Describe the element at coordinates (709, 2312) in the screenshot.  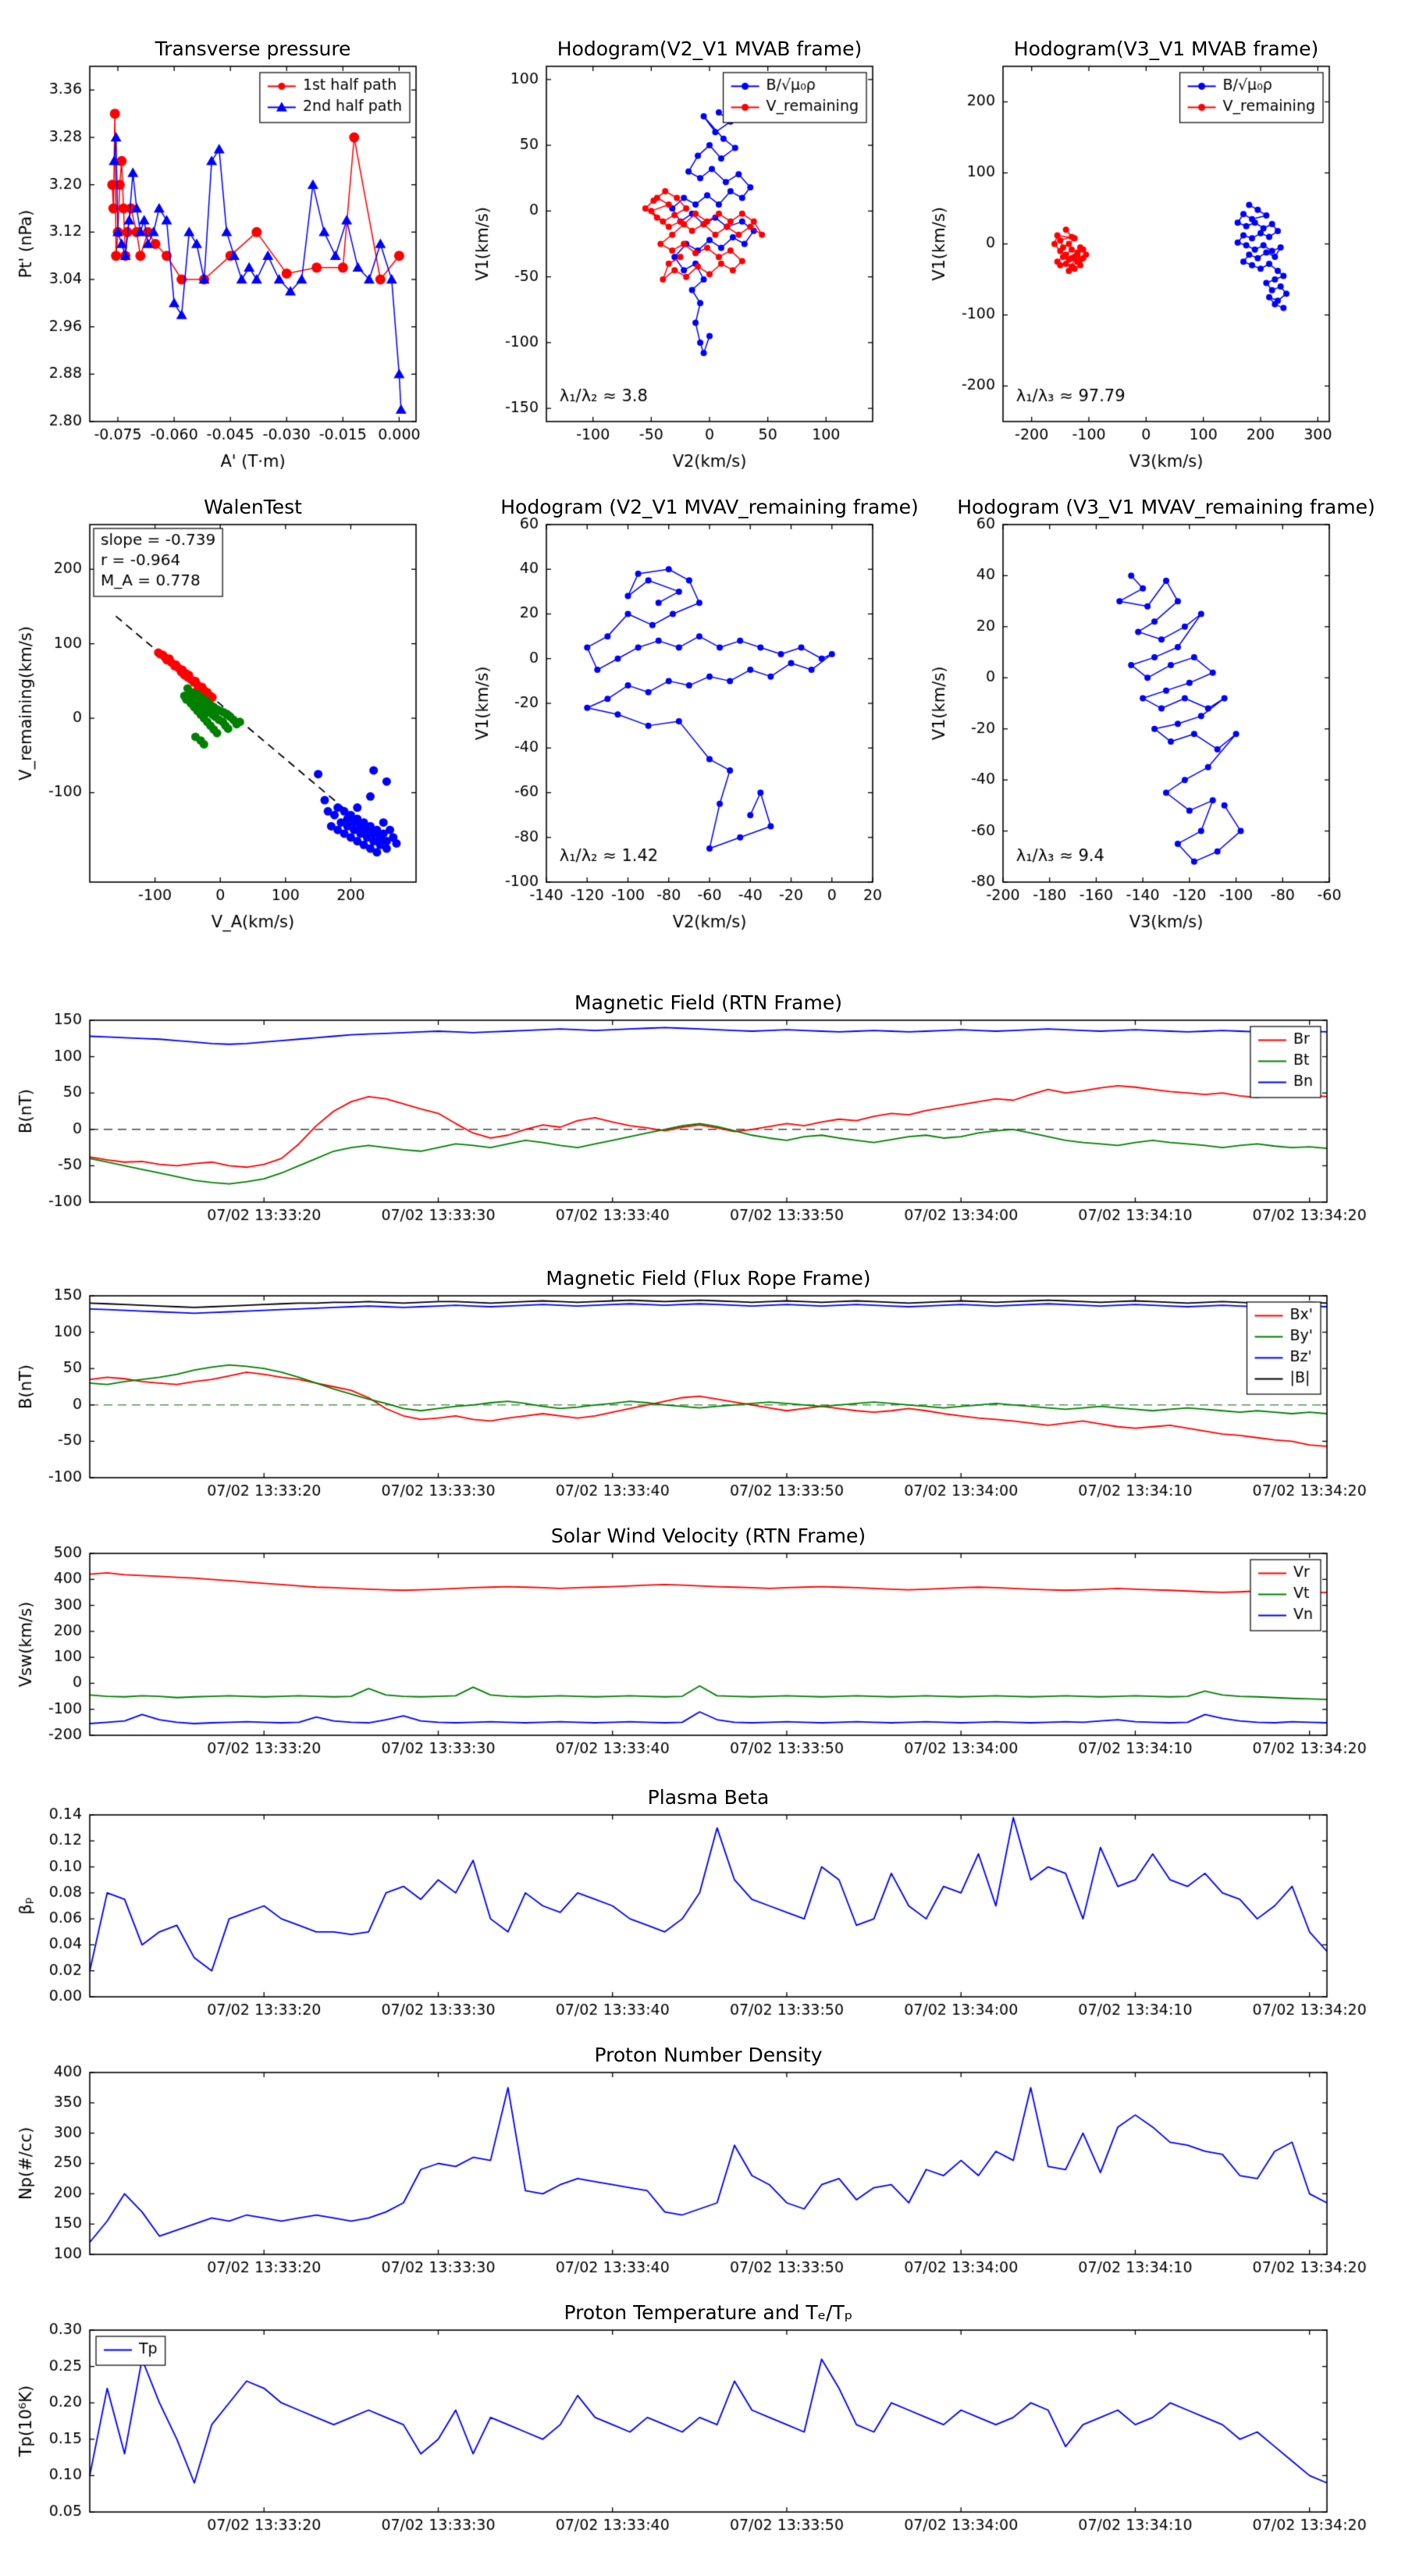
I see `title-proton-temperature: Proton Temperature and Tₑ/Tₚ` at that location.